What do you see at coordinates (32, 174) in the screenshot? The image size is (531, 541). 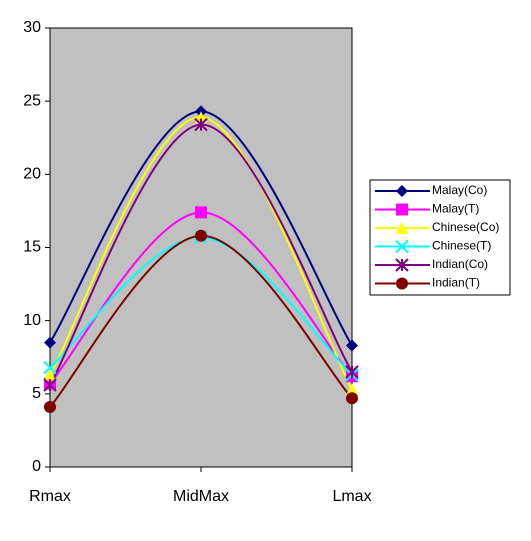 I see `y-tick-label: 20` at bounding box center [32, 174].